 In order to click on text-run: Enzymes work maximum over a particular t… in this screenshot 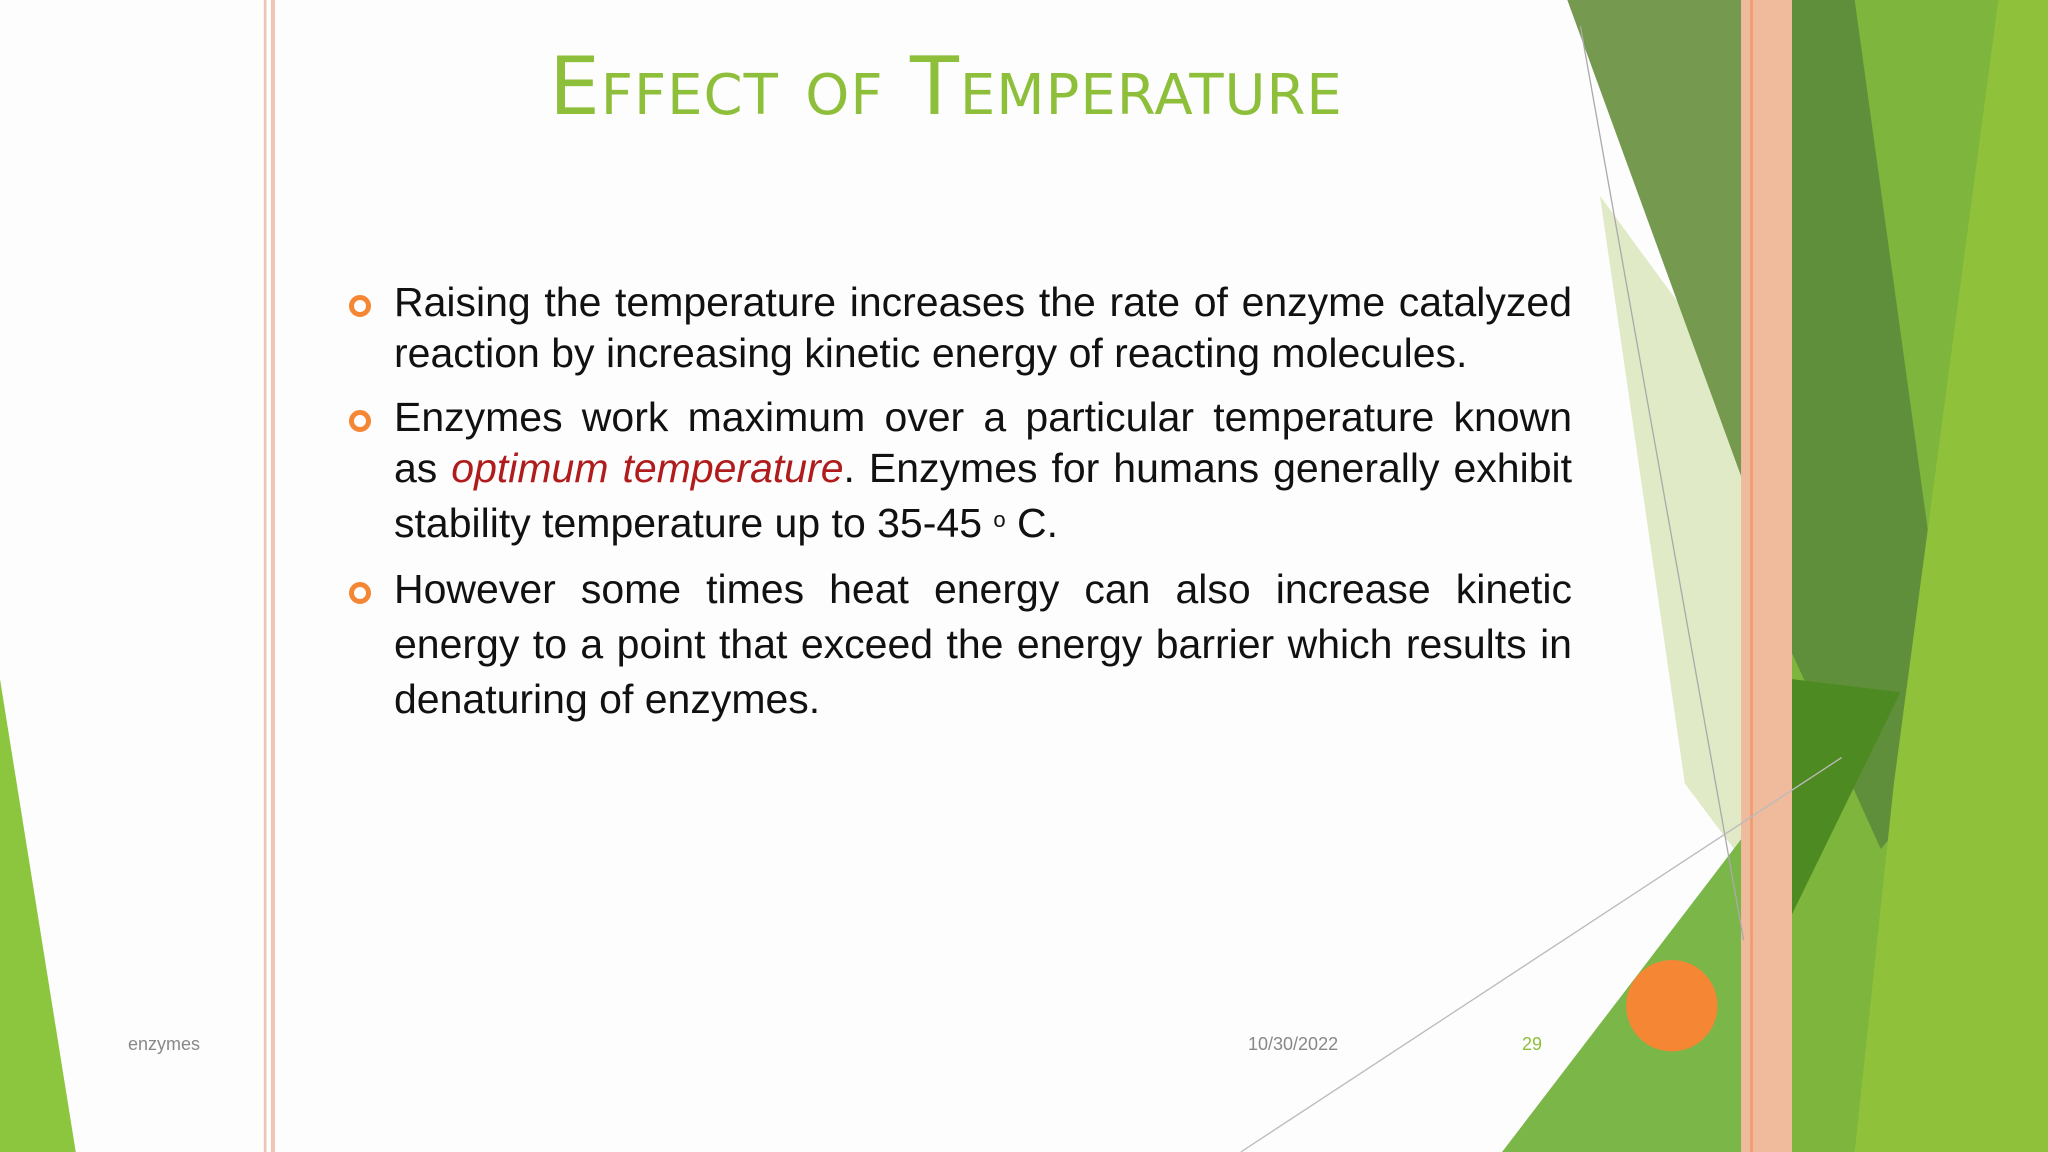, I will do `click(983, 442)`.